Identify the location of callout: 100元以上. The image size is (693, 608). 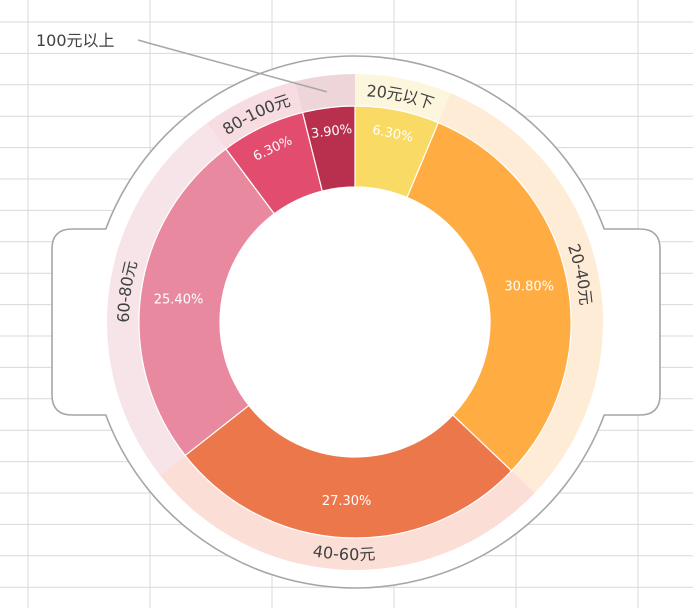
(181, 62).